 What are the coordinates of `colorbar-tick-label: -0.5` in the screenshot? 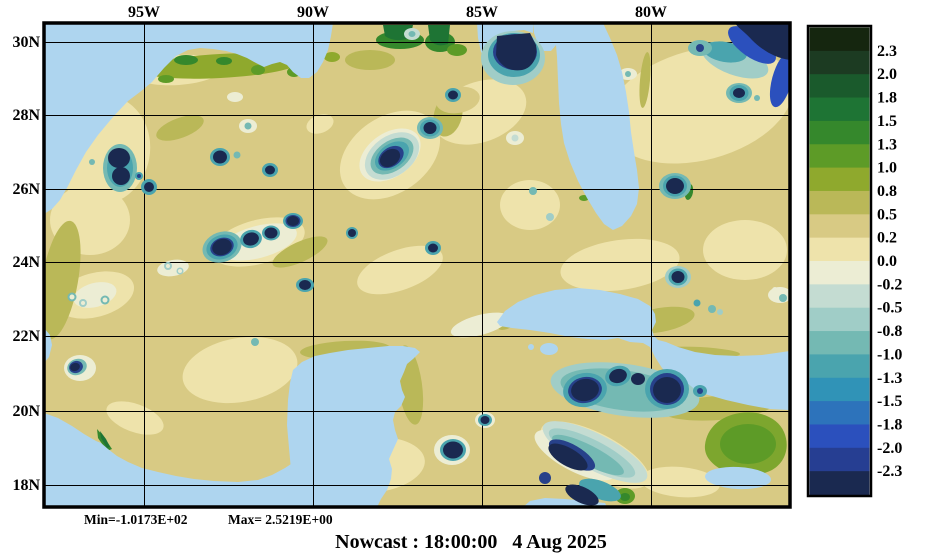 It's located at (889, 308).